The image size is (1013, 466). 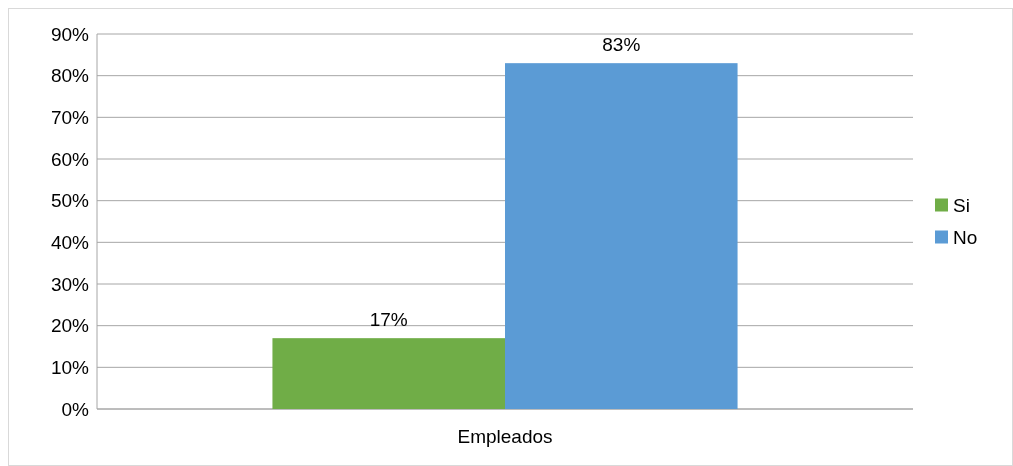 I want to click on legend-label: No, so click(x=965, y=238).